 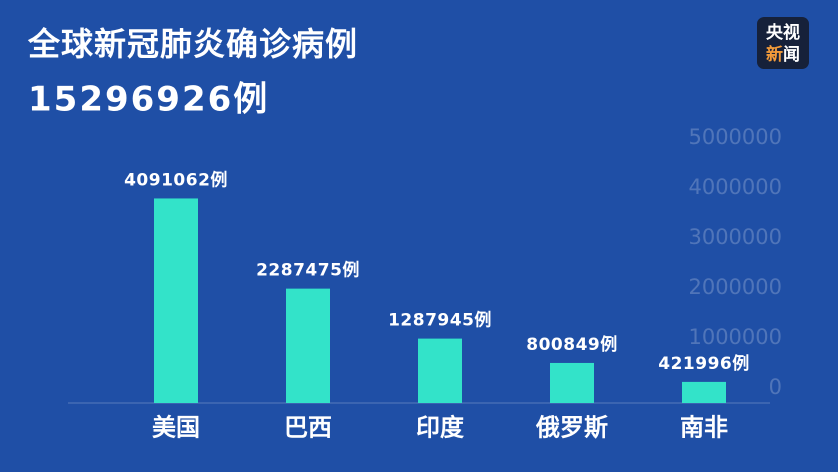 I want to click on logo: 央视 新闻, so click(x=783, y=43).